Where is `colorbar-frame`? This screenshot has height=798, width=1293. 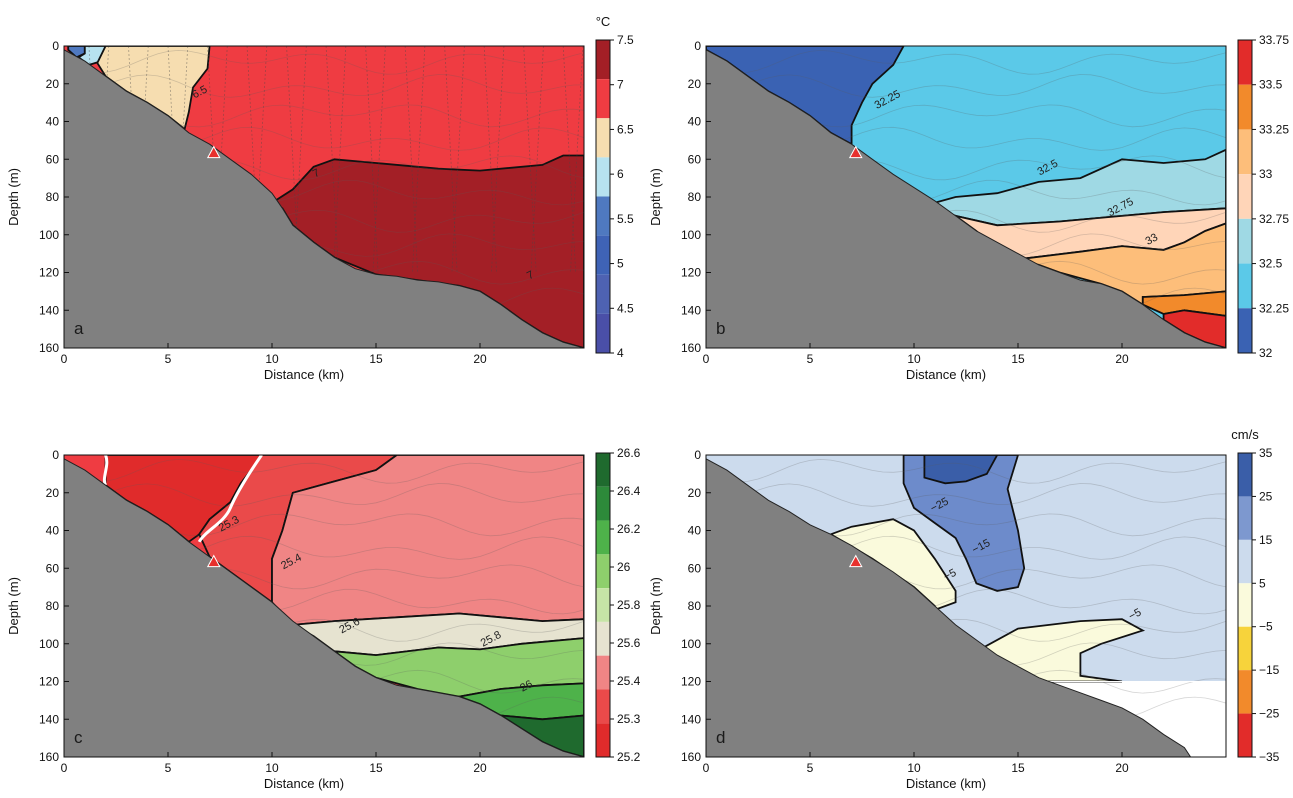
colorbar-frame is located at coordinates (1245, 605).